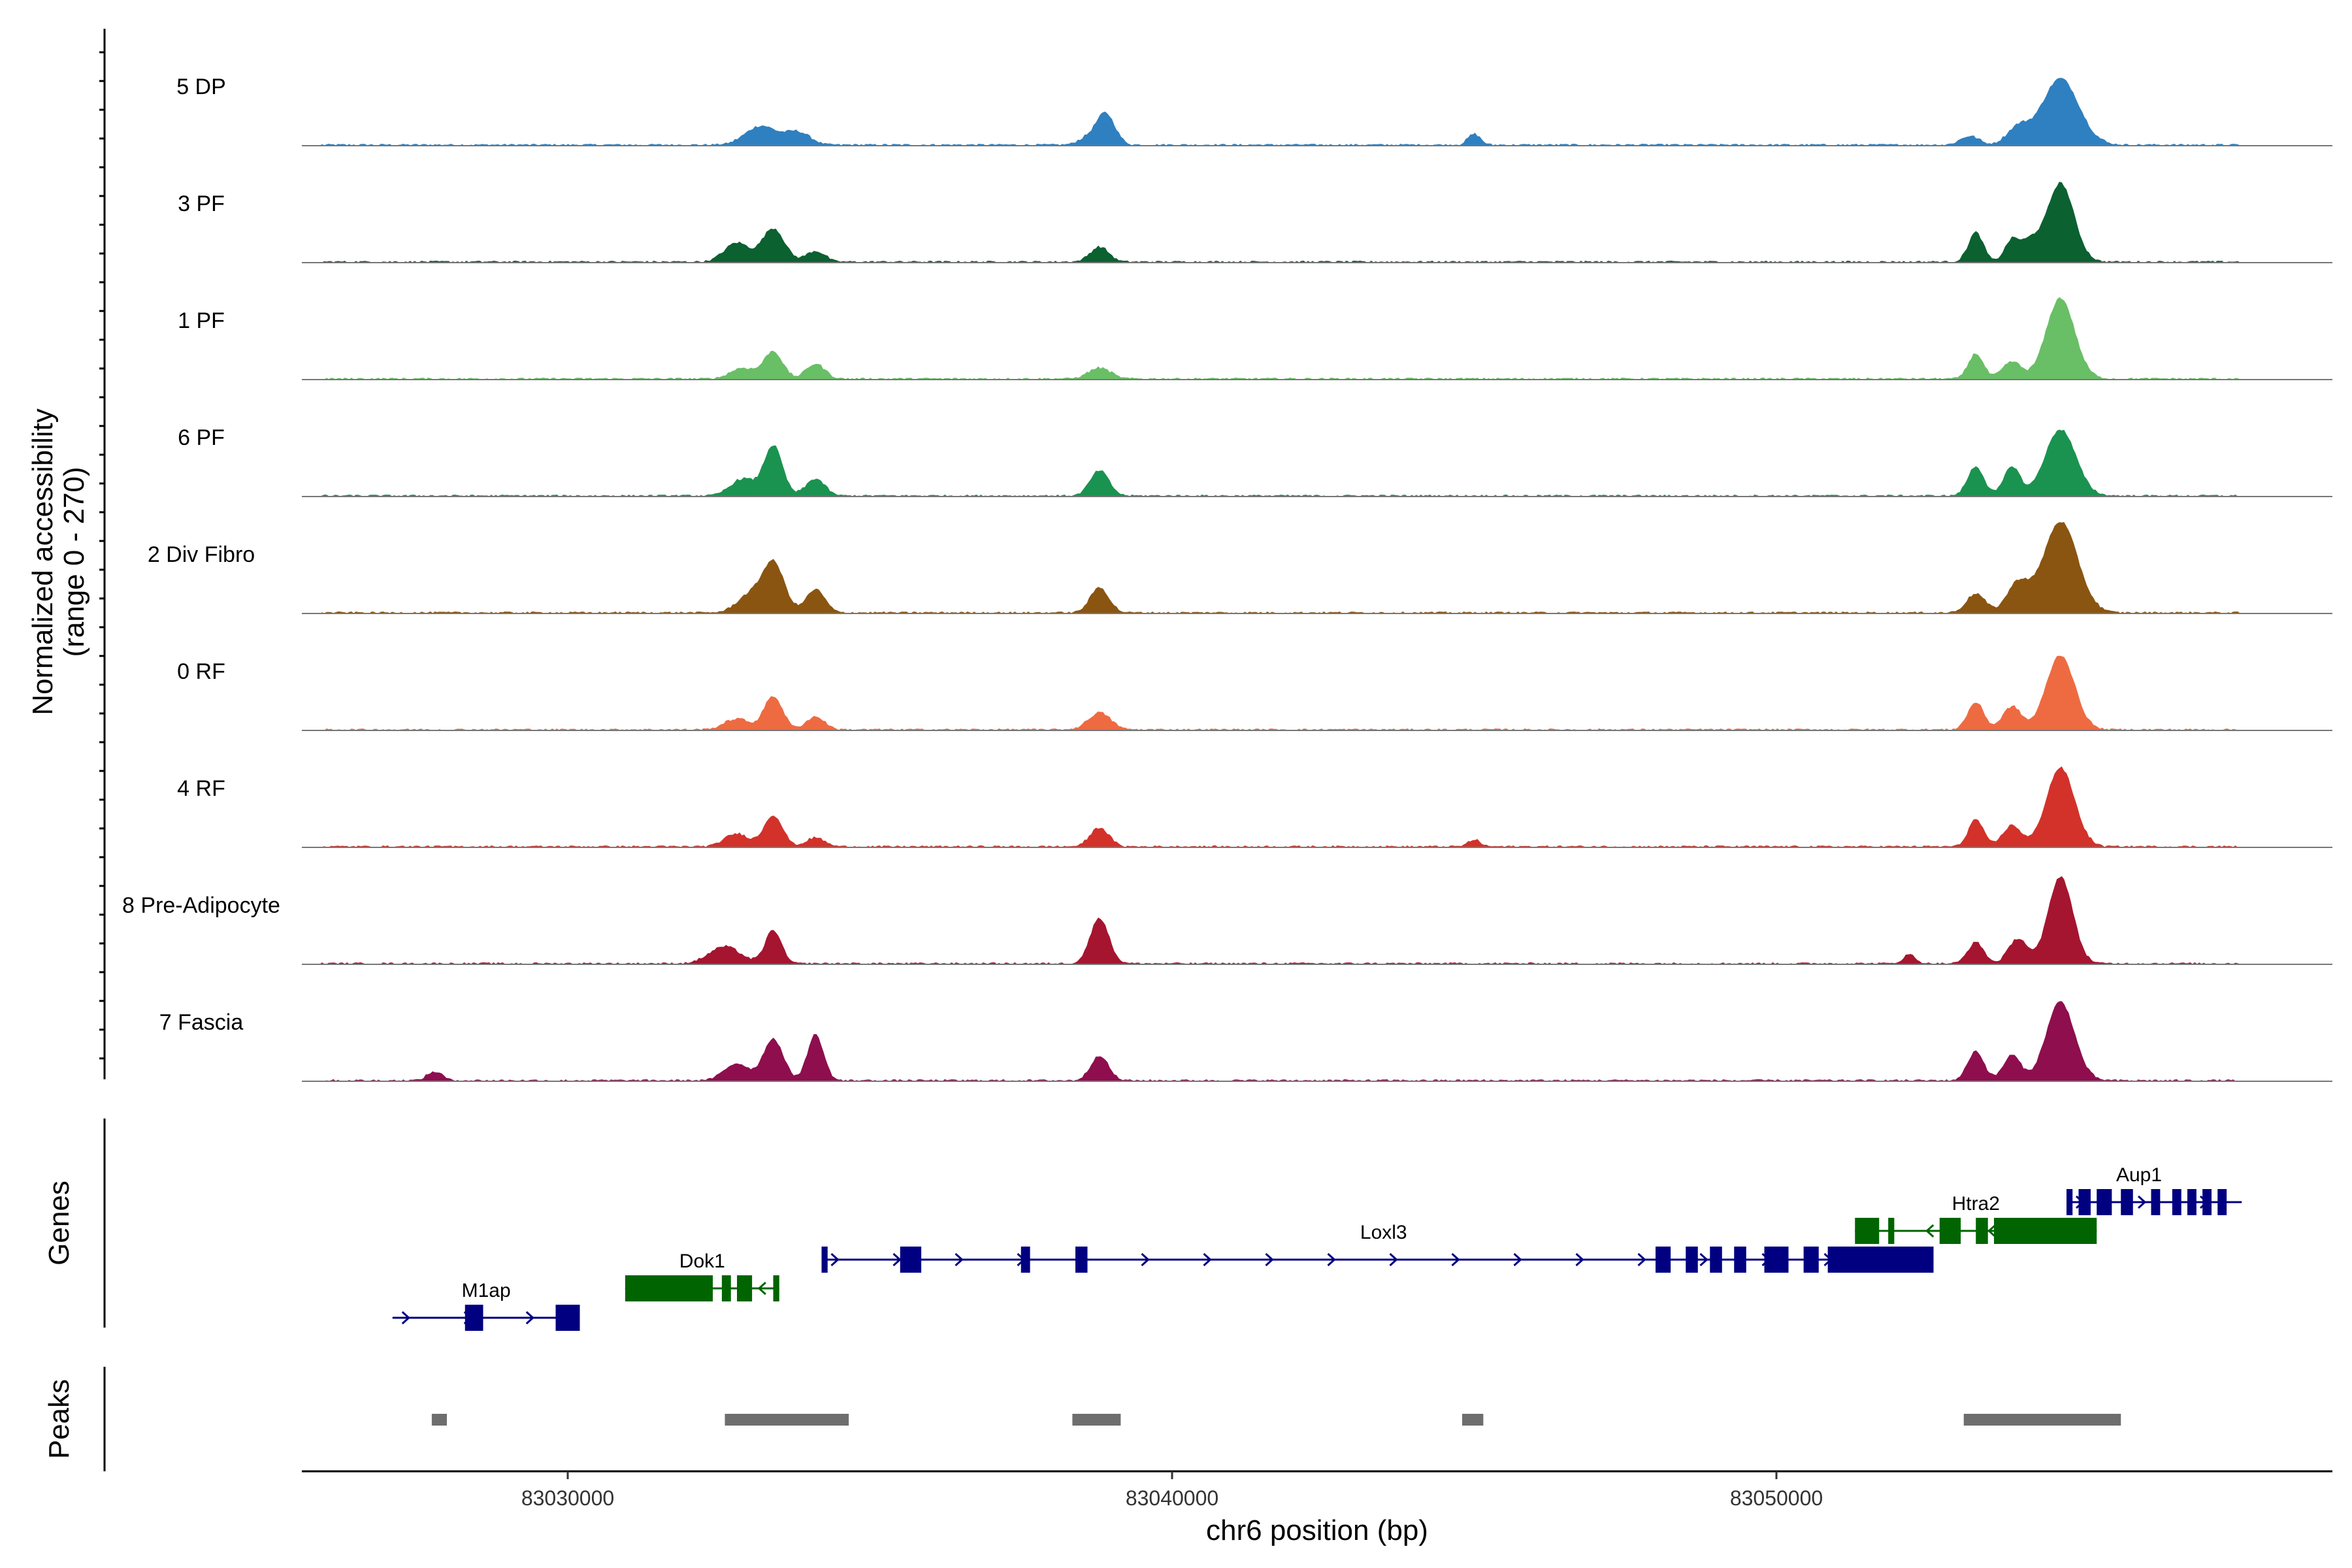 Image resolution: width=2352 pixels, height=1568 pixels. Describe the element at coordinates (201, 554) in the screenshot. I see `track-label: 2 Div Fibro` at that location.